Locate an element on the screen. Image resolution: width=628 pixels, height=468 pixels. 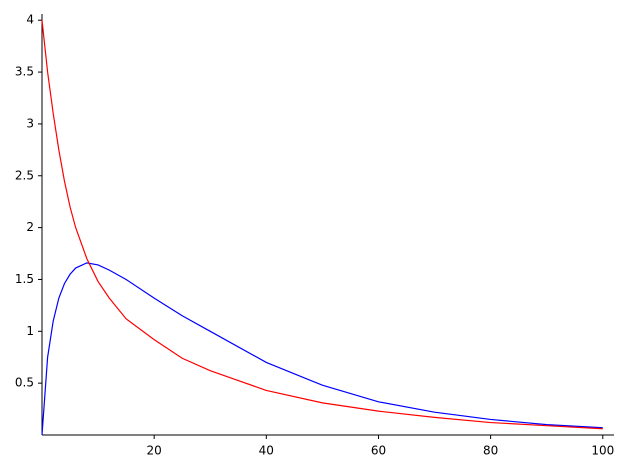
y-tick-label: 1 is located at coordinates (30, 331).